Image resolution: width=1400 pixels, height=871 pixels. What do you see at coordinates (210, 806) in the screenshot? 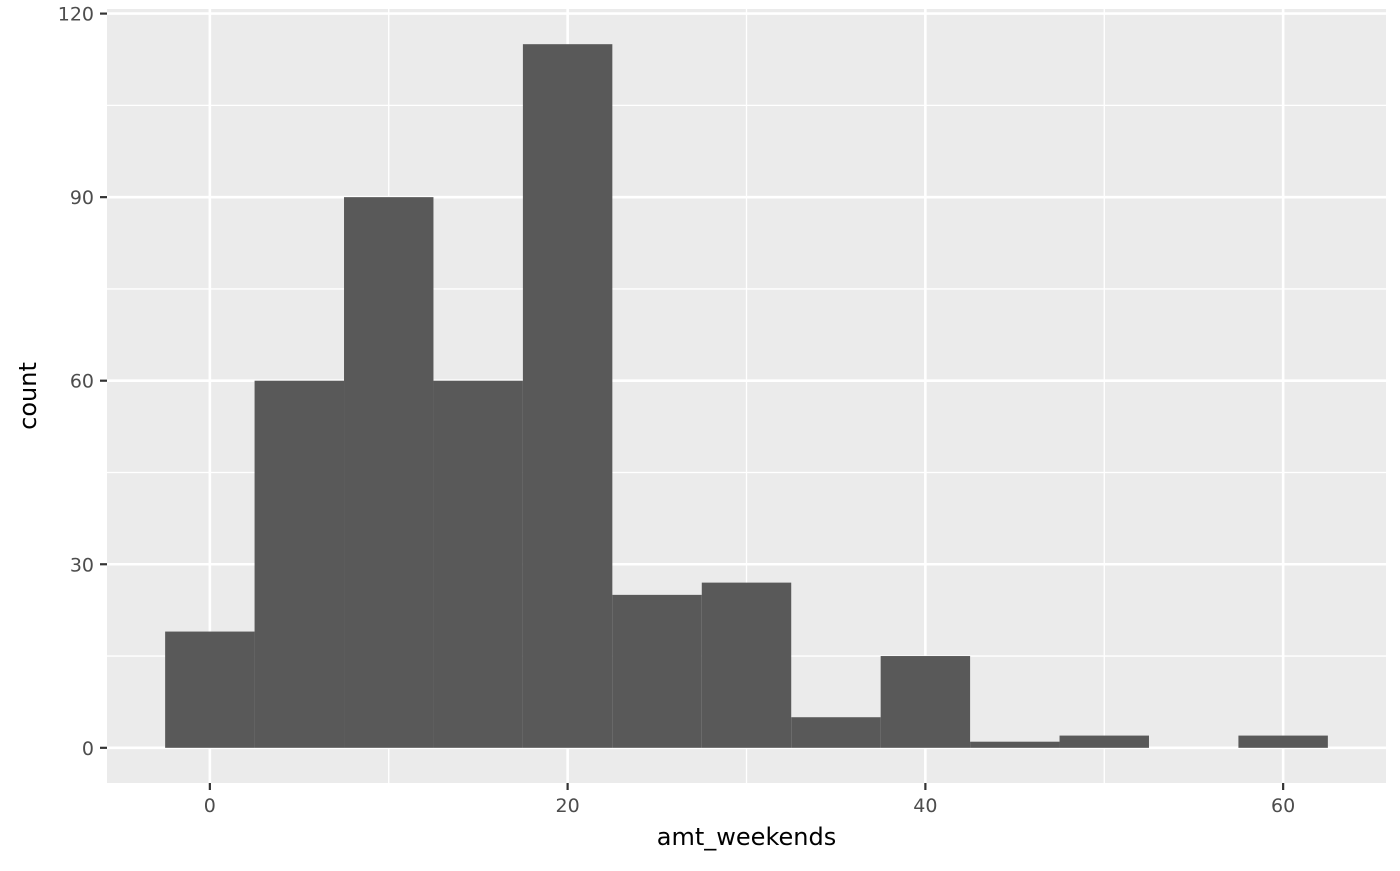
I see `x-tick-label: 0` at bounding box center [210, 806].